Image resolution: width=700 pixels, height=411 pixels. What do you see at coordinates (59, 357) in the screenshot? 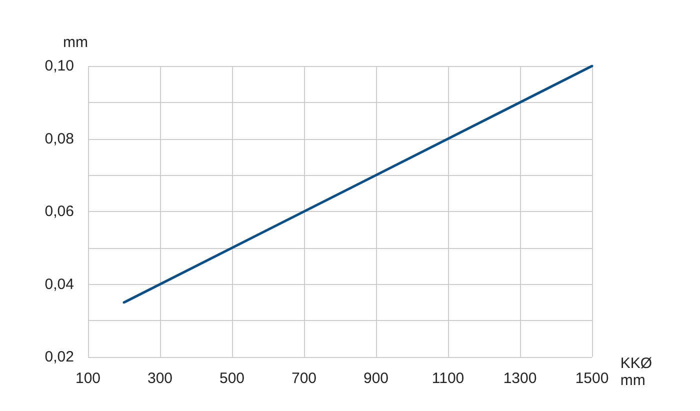
I see `y-tick-label: 0,02` at bounding box center [59, 357].